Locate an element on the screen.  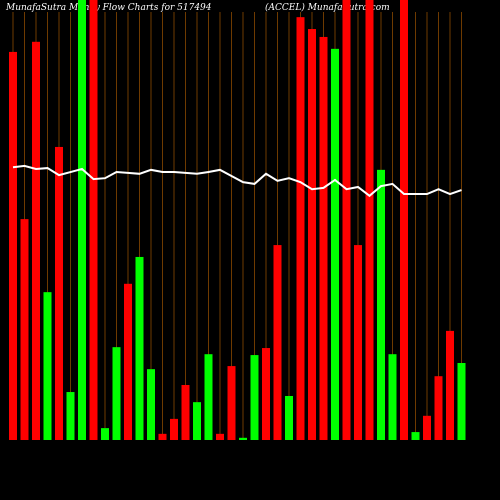
chart-title: MunafaSutra Money Flow Charts for 517494 is located at coordinates (108, 8).